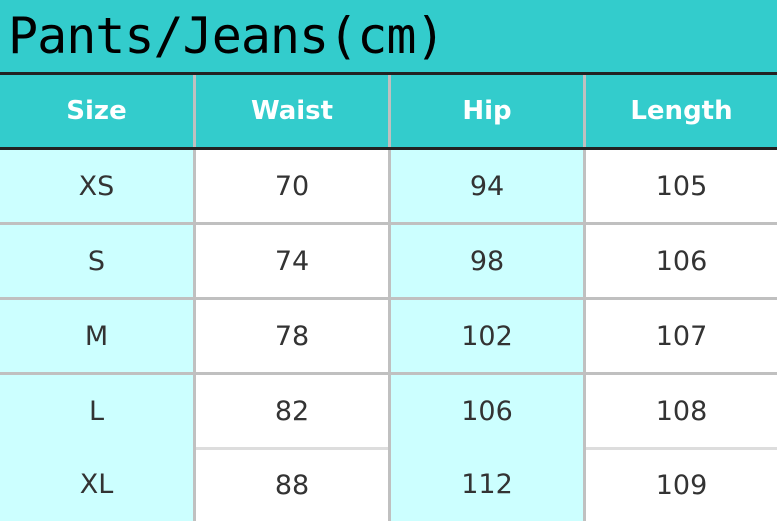 The height and width of the screenshot is (521, 777). Describe the element at coordinates (292, 186) in the screenshot. I see `table-cell: 70` at that location.